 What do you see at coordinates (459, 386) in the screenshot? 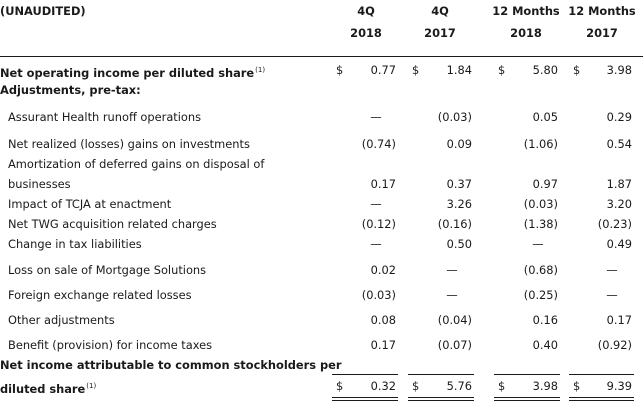
I see `value-cell: 5.76` at bounding box center [459, 386].